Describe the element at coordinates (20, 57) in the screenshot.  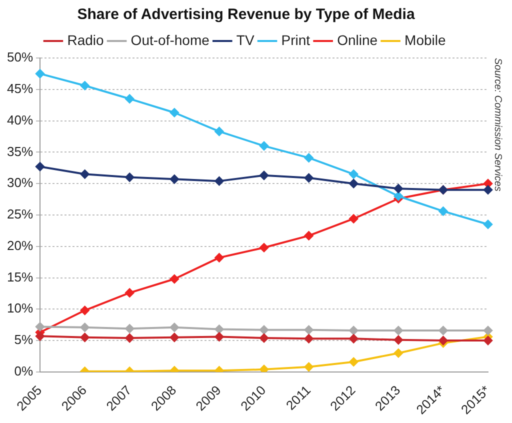
I see `y-tick-label: 50%` at that location.